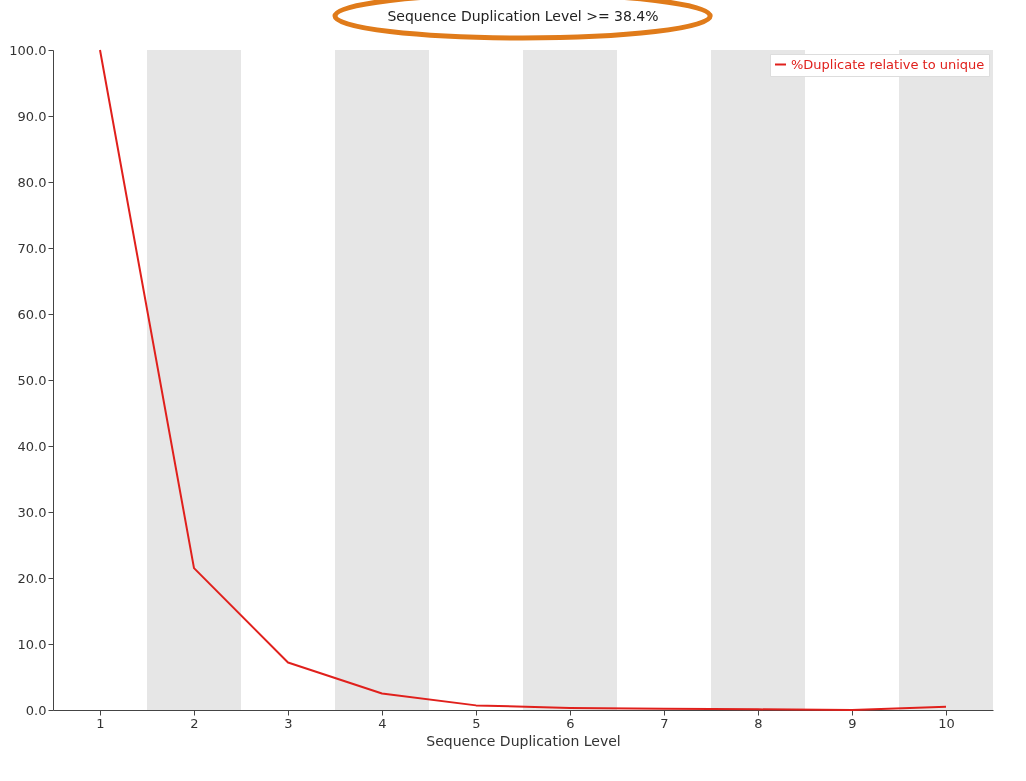  I want to click on x-tick-label: 10, so click(946, 723).